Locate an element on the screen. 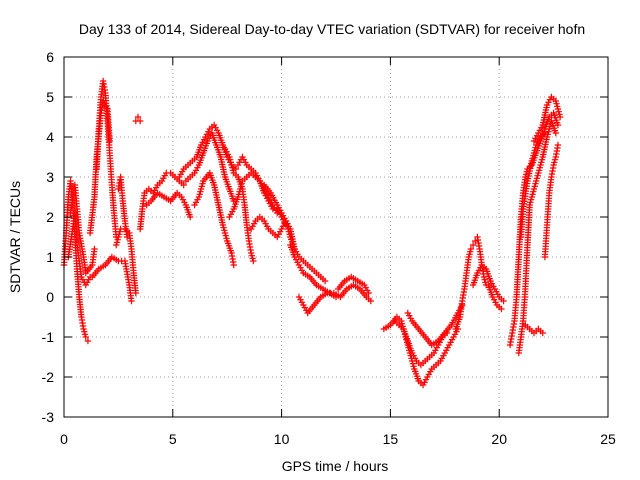 The height and width of the screenshot is (480, 640). x-axis-label: GPS time / hours is located at coordinates (335, 466).